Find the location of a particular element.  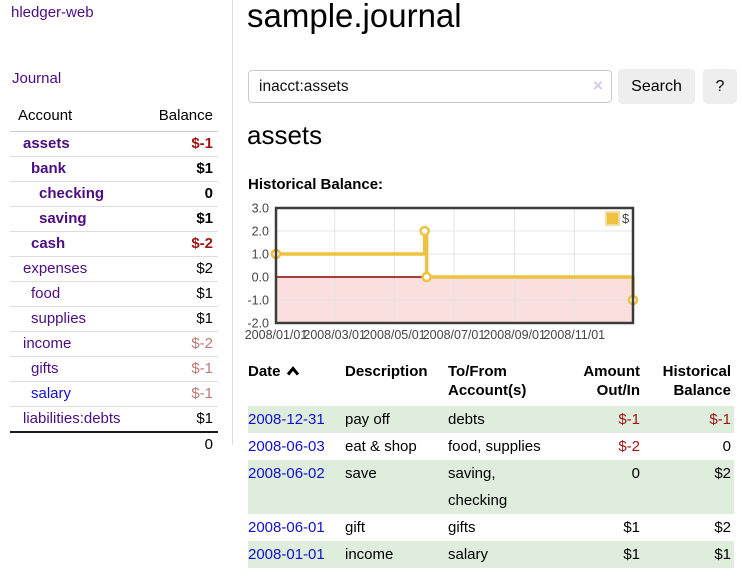

sidebar-account-link: liabilities:debts is located at coordinates (72, 418).